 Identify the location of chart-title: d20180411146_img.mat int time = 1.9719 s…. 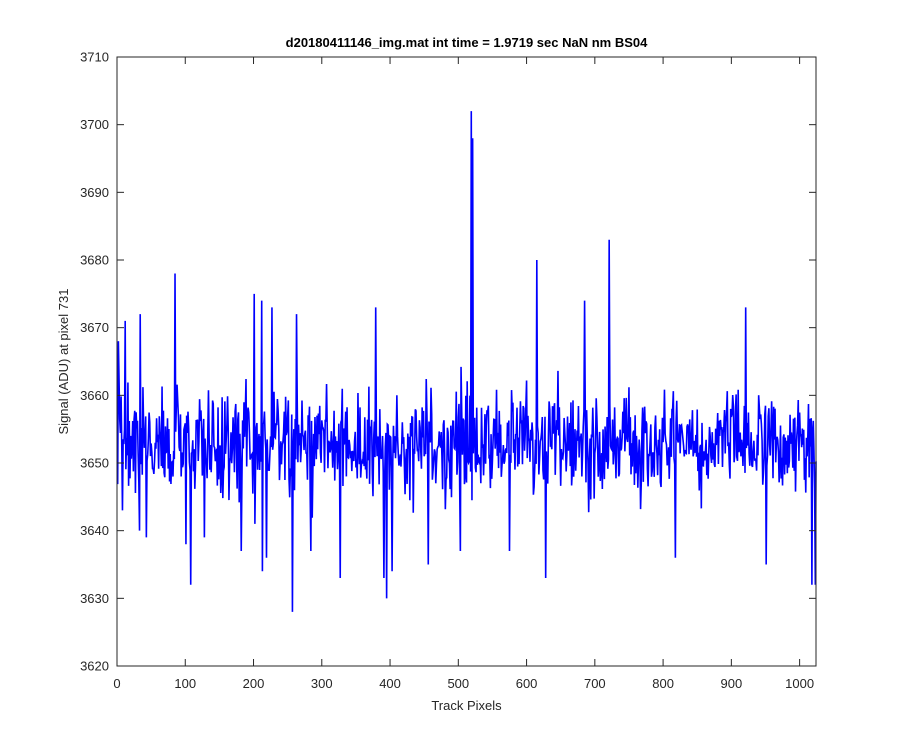
(467, 42).